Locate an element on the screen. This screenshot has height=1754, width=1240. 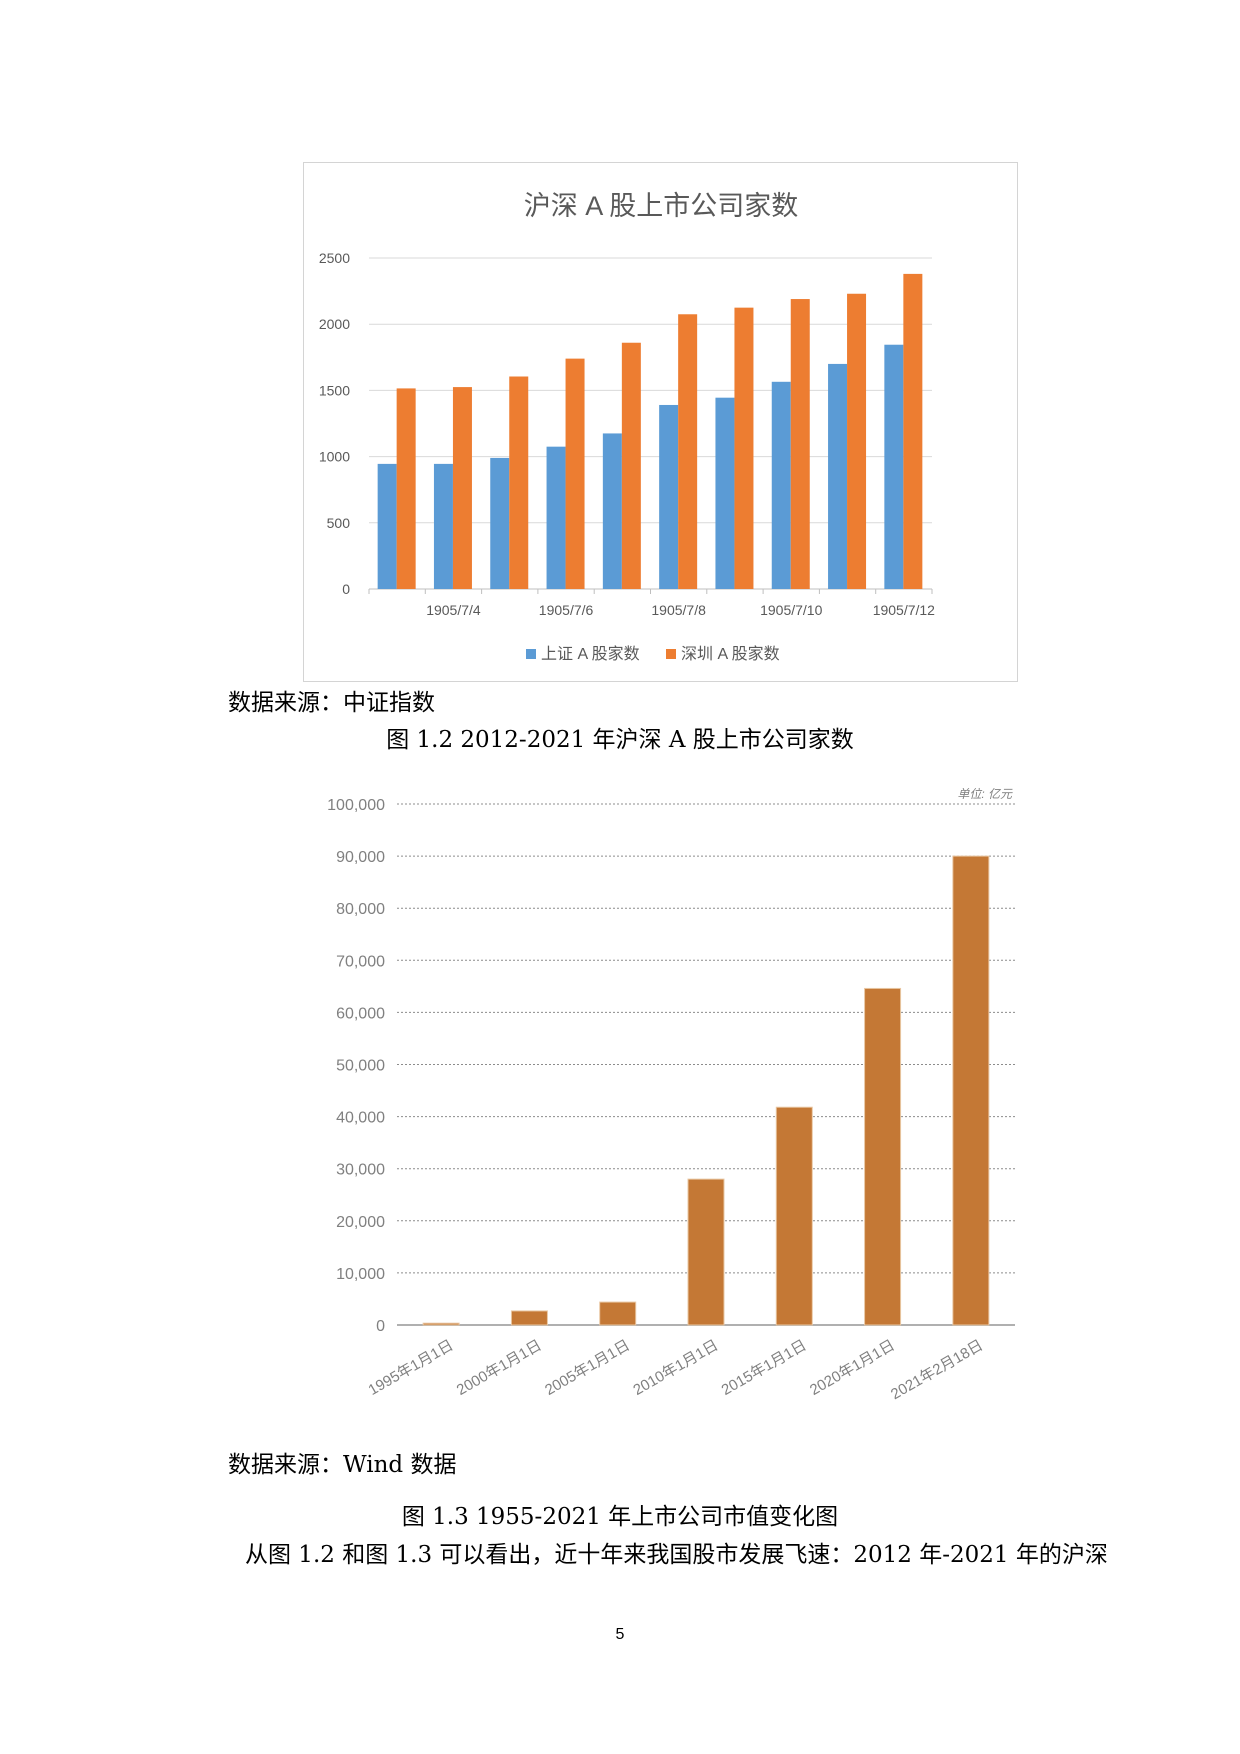
y-tick-label: 2500 is located at coordinates (334, 258).